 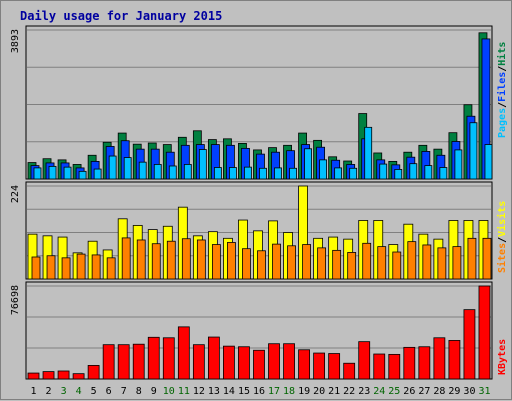 I want to click on legend-item-visits: Visits, so click(x=502, y=219).